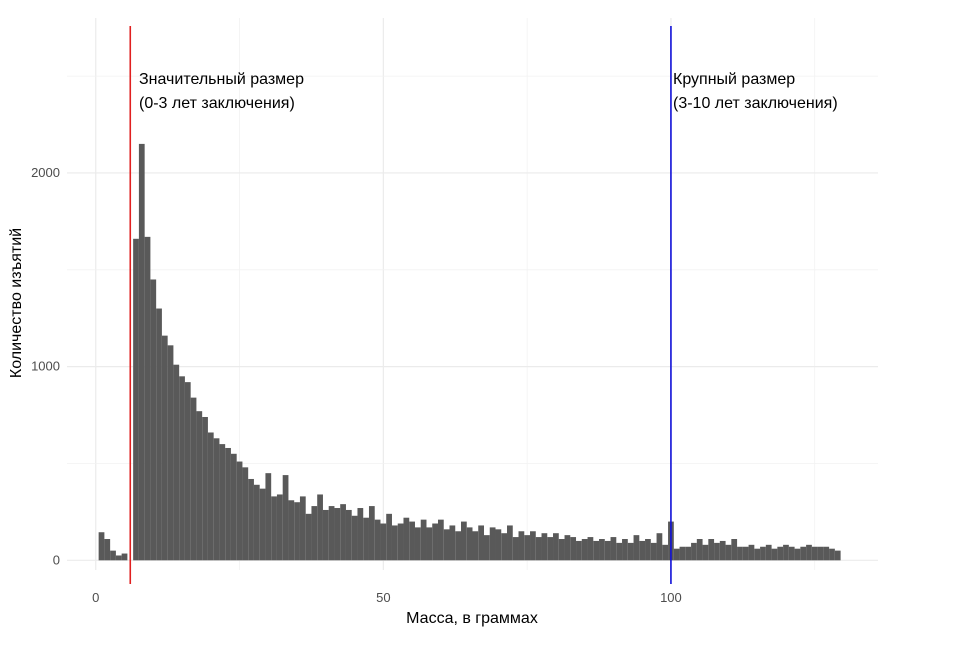 This screenshot has width=975, height=650. What do you see at coordinates (221, 79) in the screenshot?
I see `ref-label-1-line1: Значительный размер` at bounding box center [221, 79].